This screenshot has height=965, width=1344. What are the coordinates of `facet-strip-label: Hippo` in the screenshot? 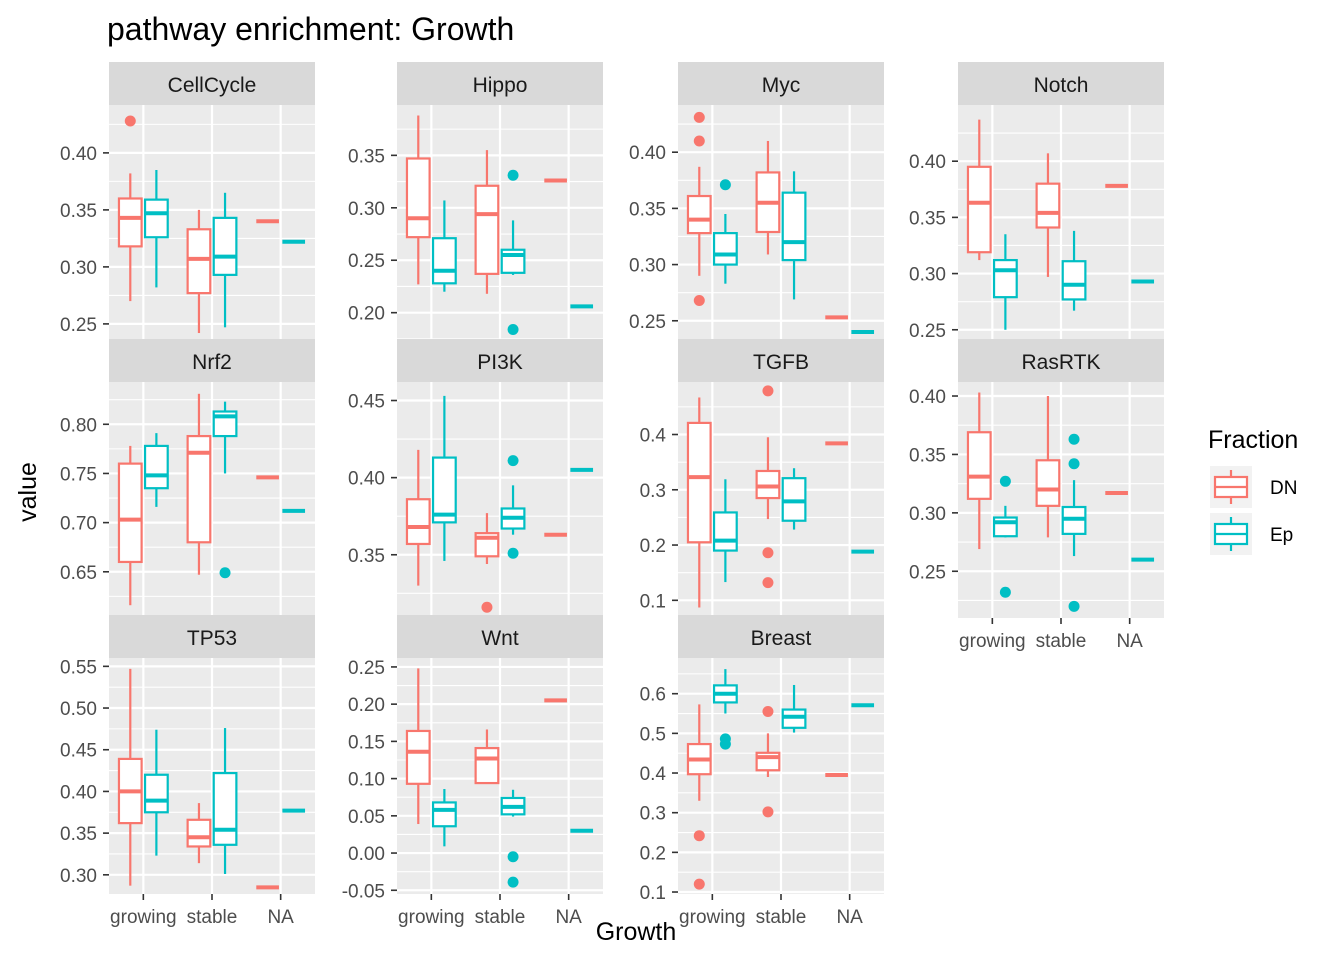 It's located at (500, 85).